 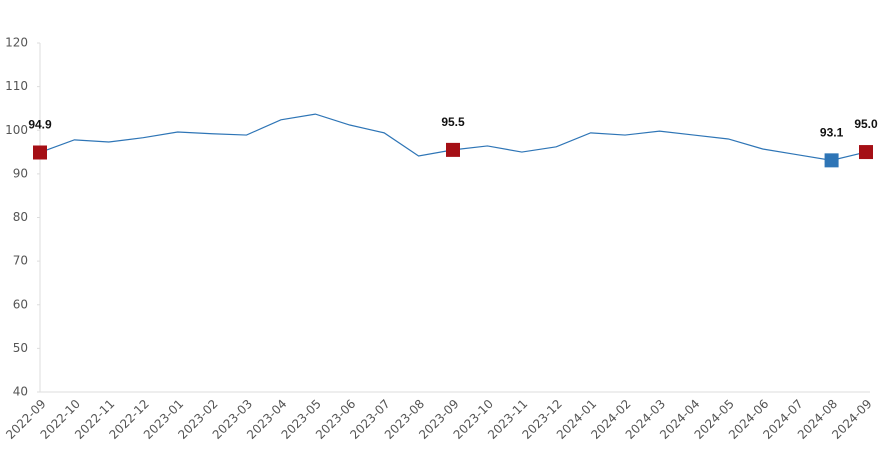 What do you see at coordinates (20, 304) in the screenshot?
I see `y-tick-label: 60` at bounding box center [20, 304].